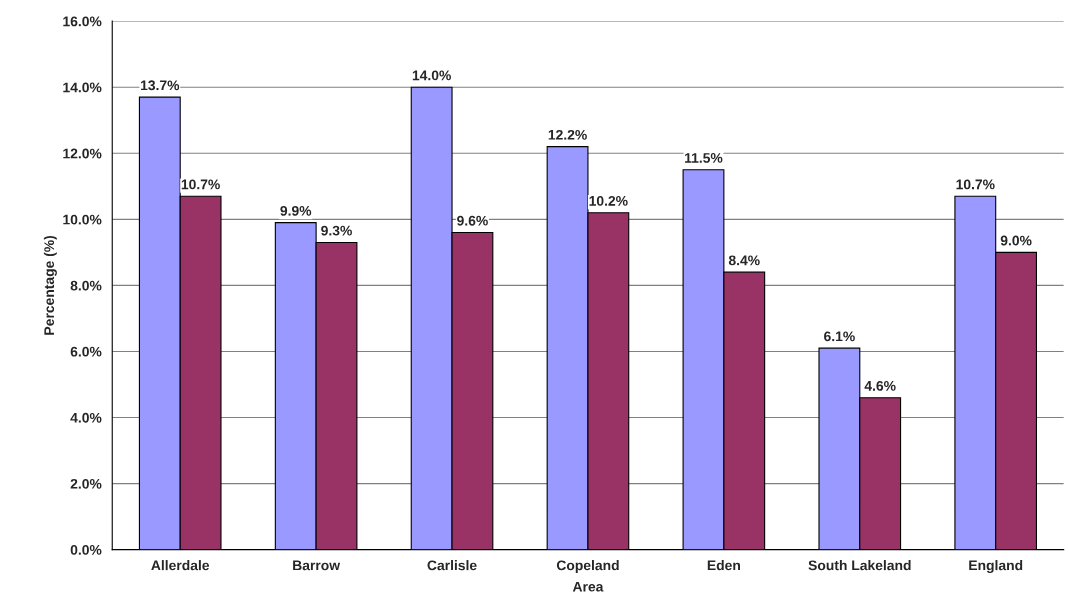 This screenshot has width=1069, height=604. Describe the element at coordinates (86, 549) in the screenshot. I see `y-tick-label: 0.0%` at that location.